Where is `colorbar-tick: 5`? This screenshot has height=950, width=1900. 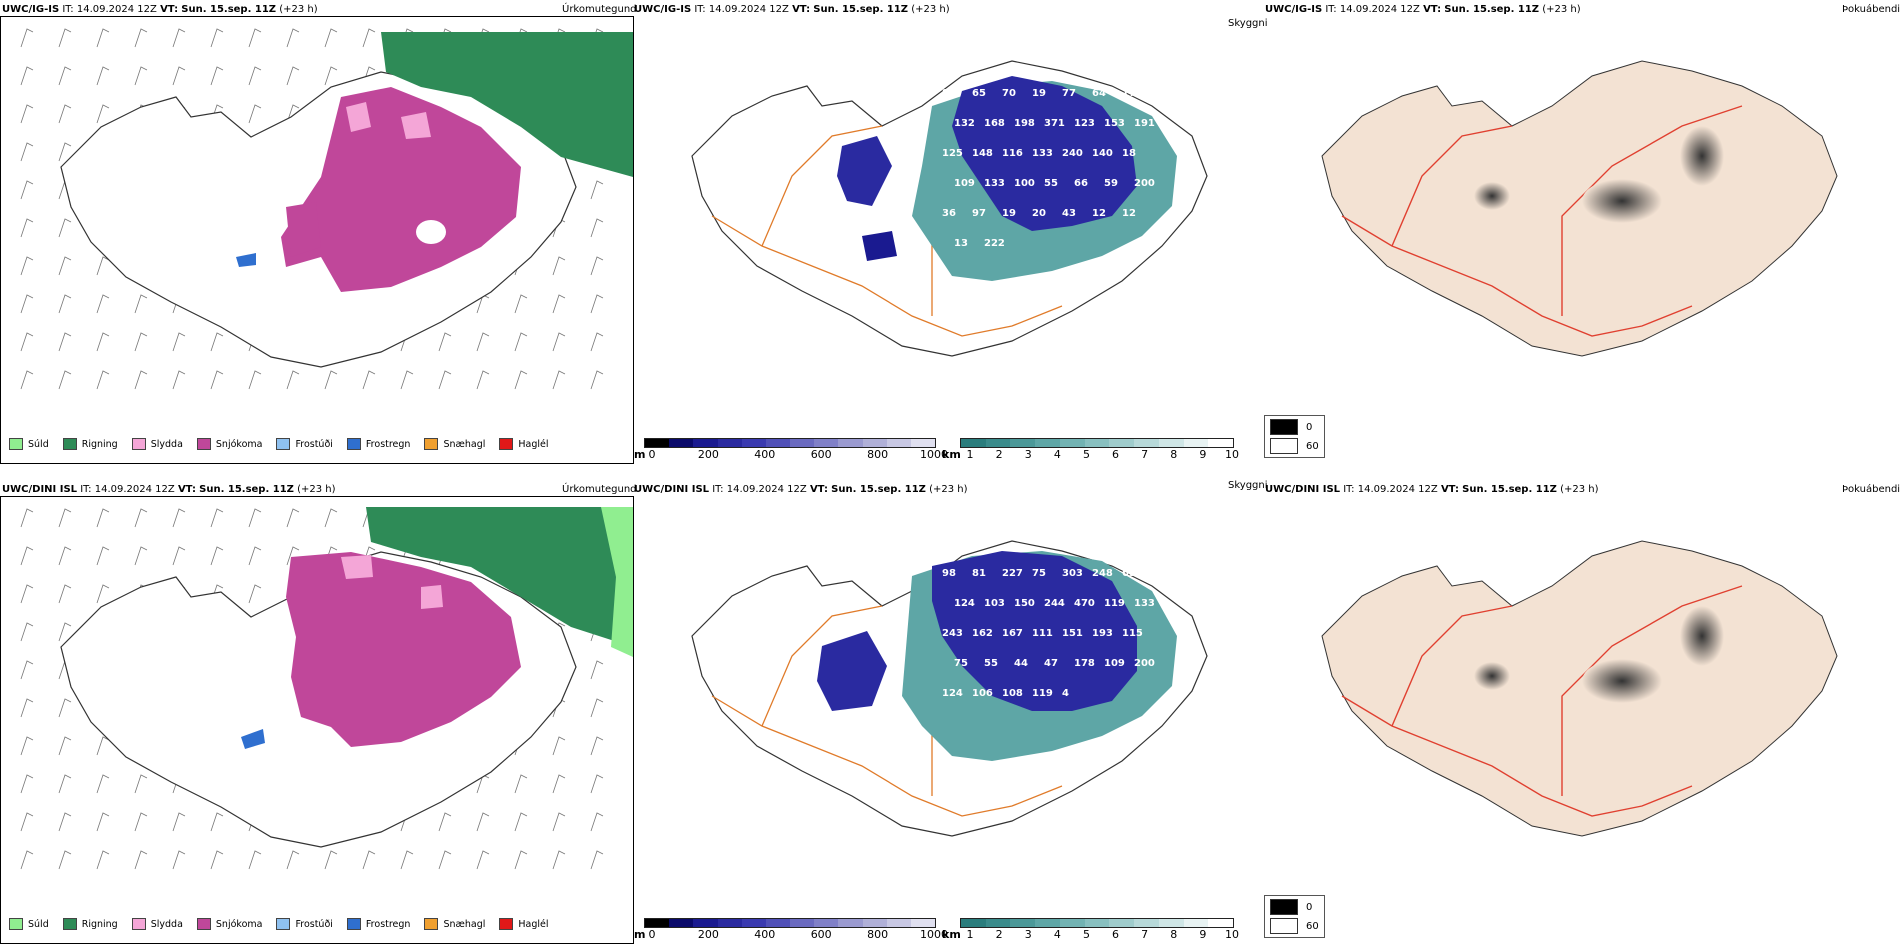 colorbar-tick: 5 is located at coordinates (1086, 454).